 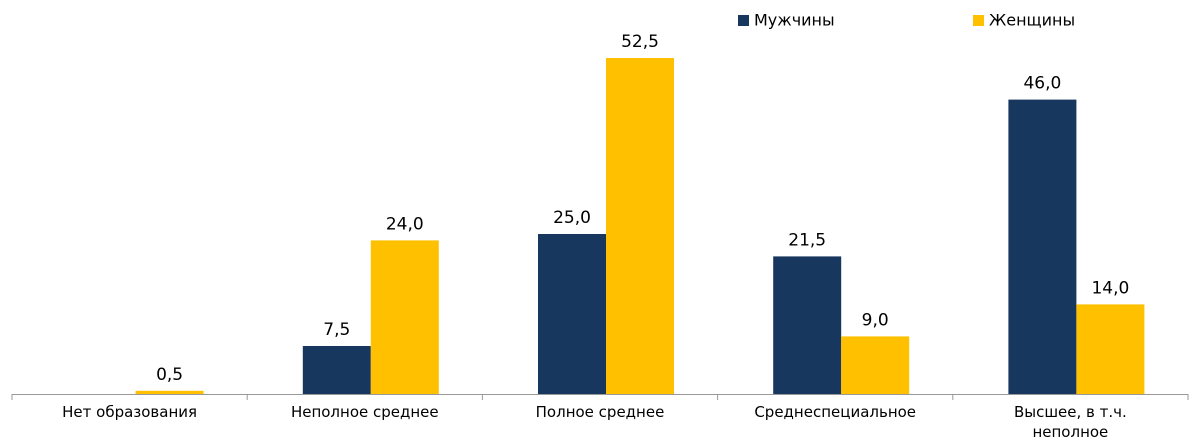 What do you see at coordinates (600, 412) in the screenshot?
I see `x-tick-label: Полное среднее` at bounding box center [600, 412].